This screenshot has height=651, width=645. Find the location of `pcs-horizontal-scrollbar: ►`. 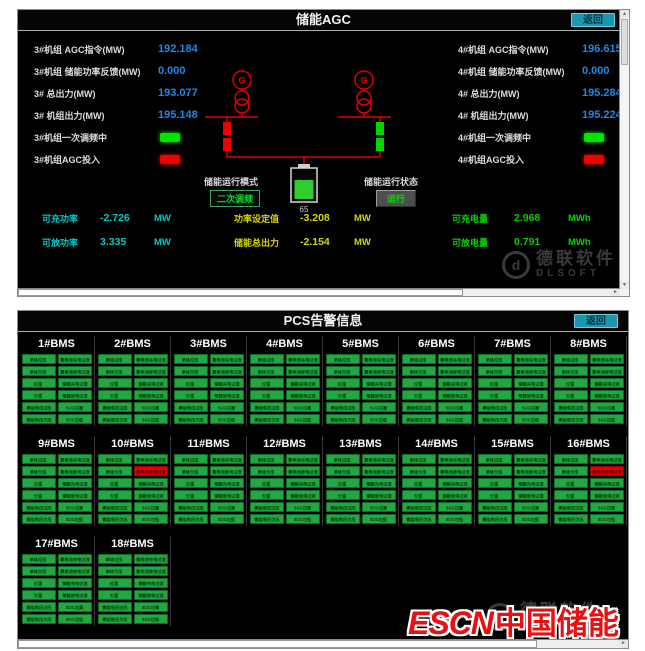

pcs-horizontal-scrollbar: ► is located at coordinates (323, 643).